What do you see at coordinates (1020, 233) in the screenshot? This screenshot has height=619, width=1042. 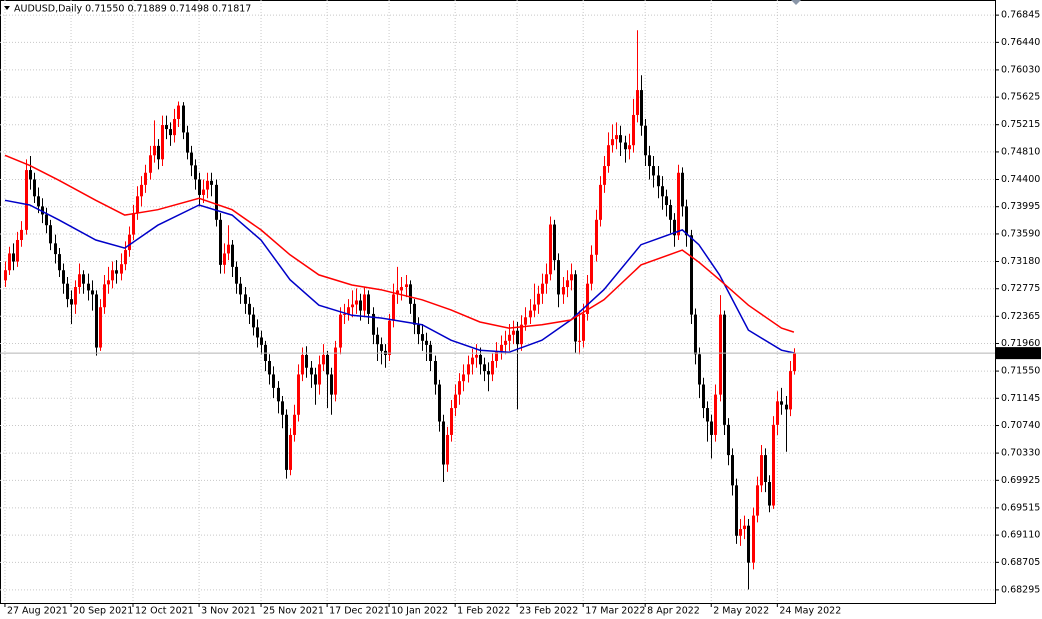 I see `y-tick-label: 0.73590` at bounding box center [1020, 233].